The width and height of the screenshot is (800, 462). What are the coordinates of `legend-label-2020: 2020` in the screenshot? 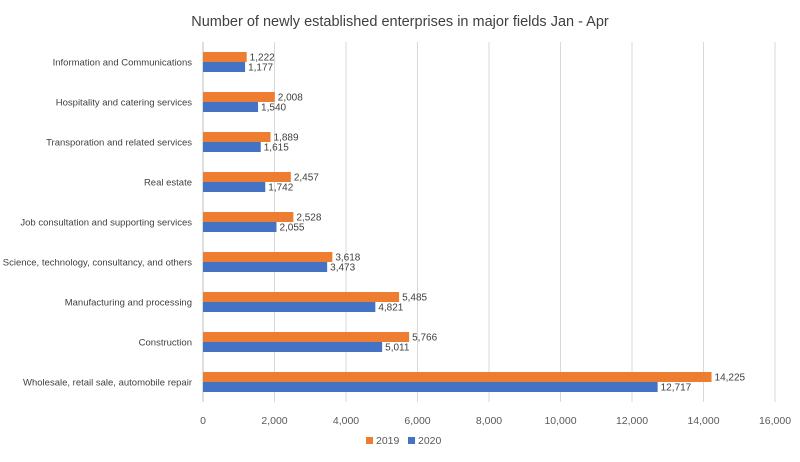 It's located at (430, 441).